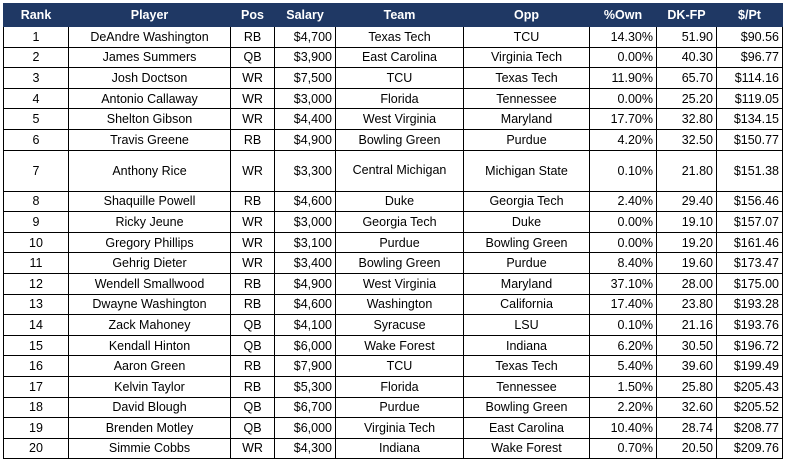 The image size is (785, 460). What do you see at coordinates (526, 386) in the screenshot?
I see `opp-cell: Tennessee` at bounding box center [526, 386].